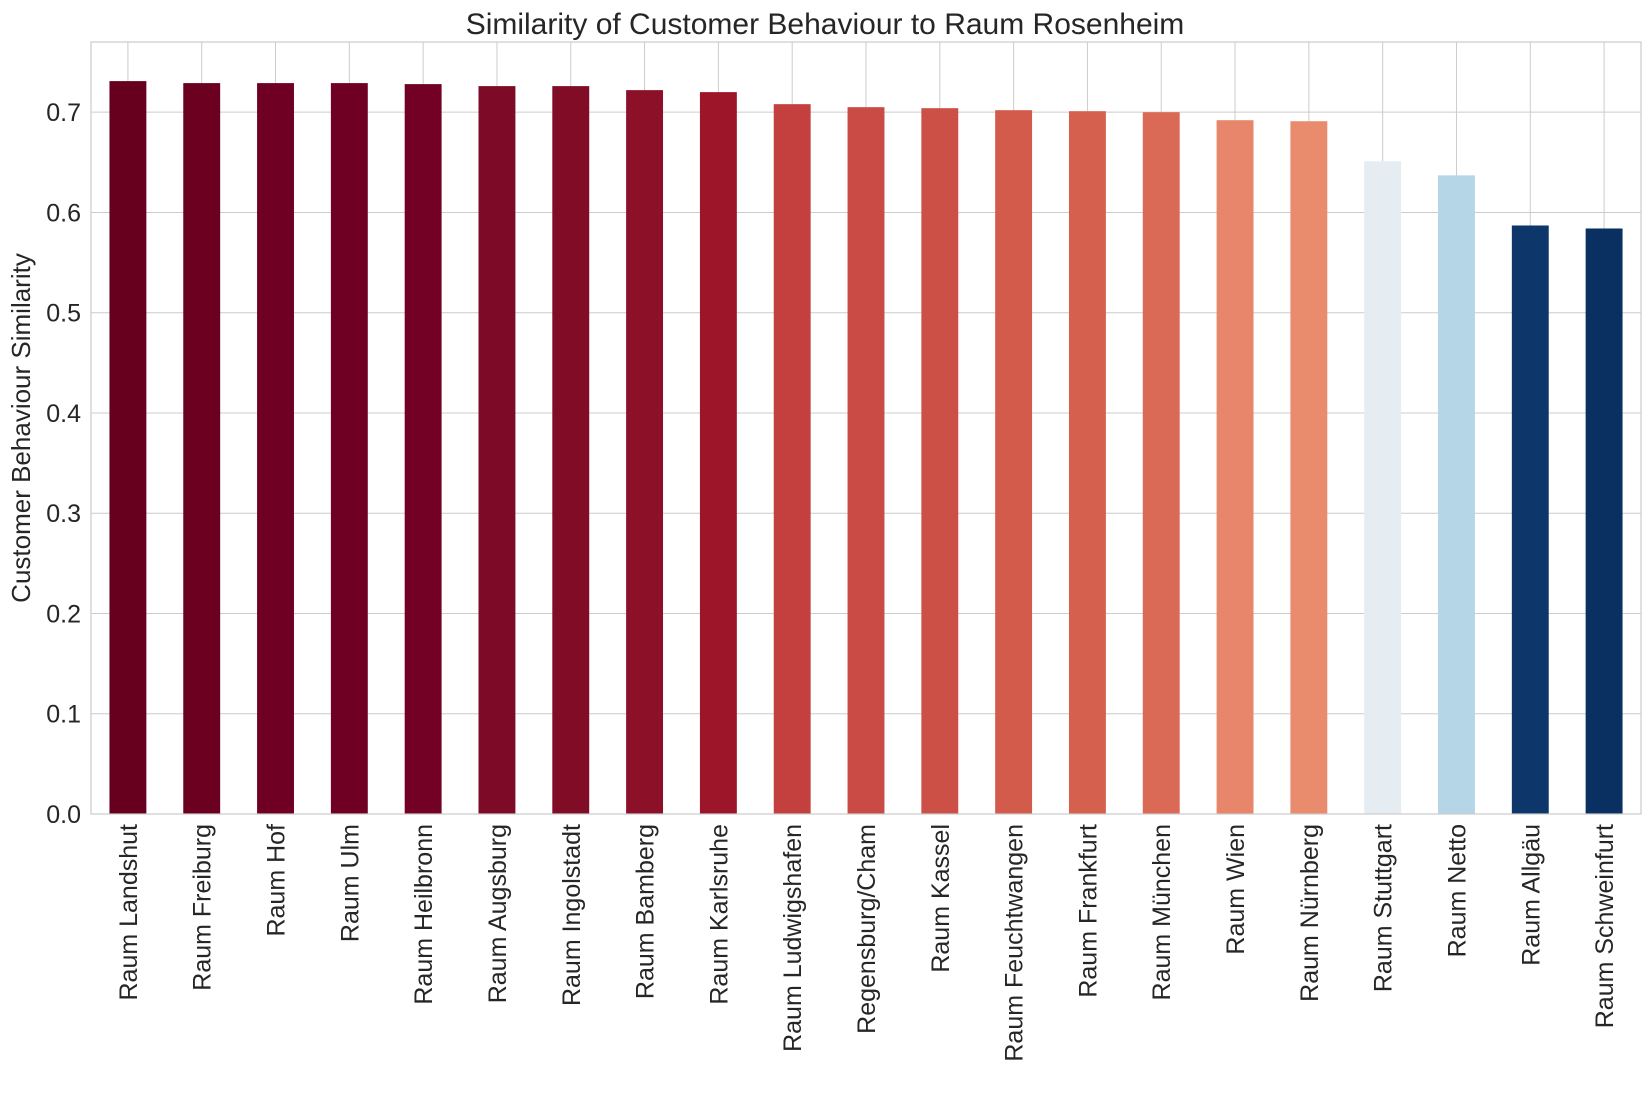  Describe the element at coordinates (1605, 926) in the screenshot. I see `x-tick-label: Raum Schweinfurt` at that location.